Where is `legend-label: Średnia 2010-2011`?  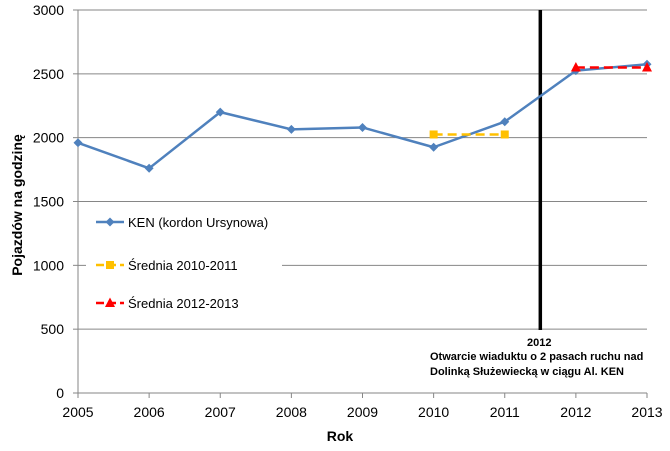 legend-label: Średnia 2010-2011 is located at coordinates (183, 265).